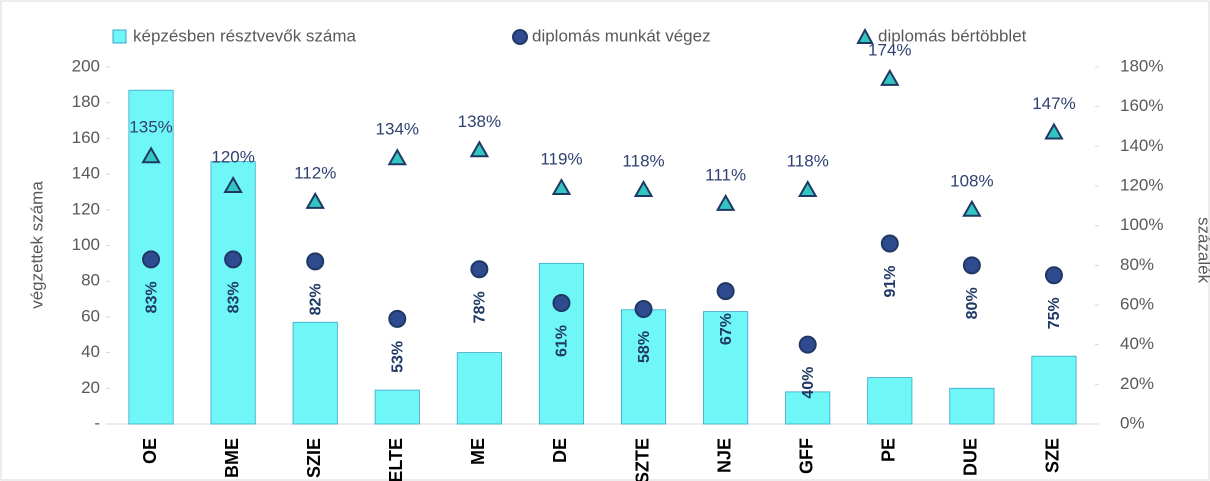  Describe the element at coordinates (479, 121) in the screenshot. I see `triangle-label: 138%` at that location.